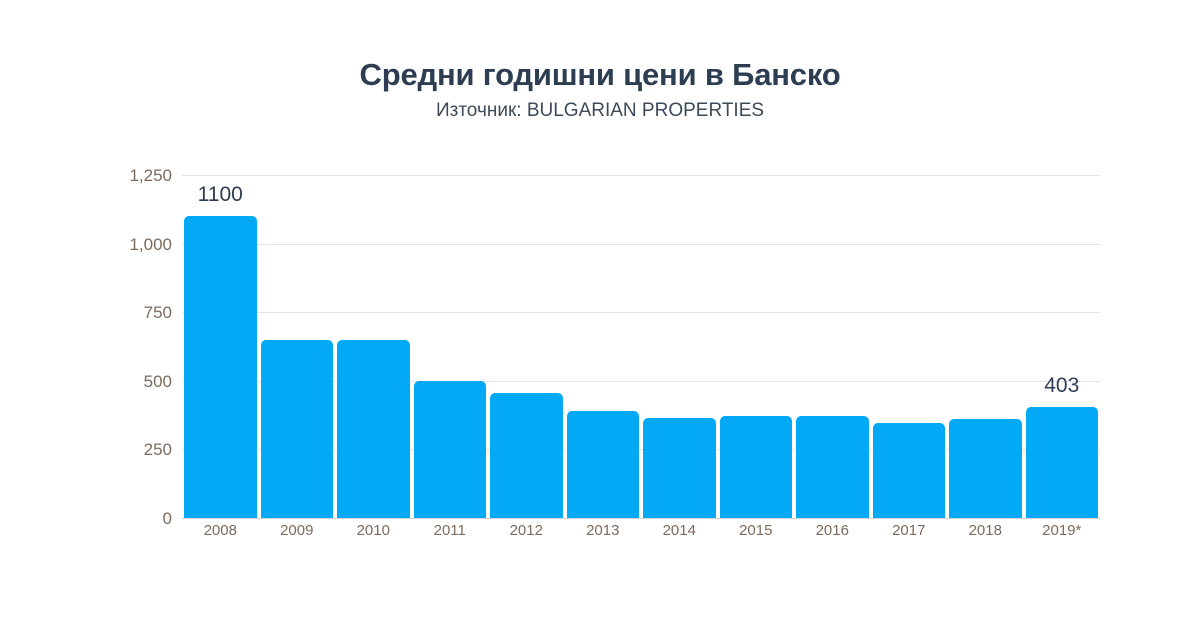  What do you see at coordinates (157, 313) in the screenshot?
I see `y-axis-tick-label: 750` at bounding box center [157, 313].